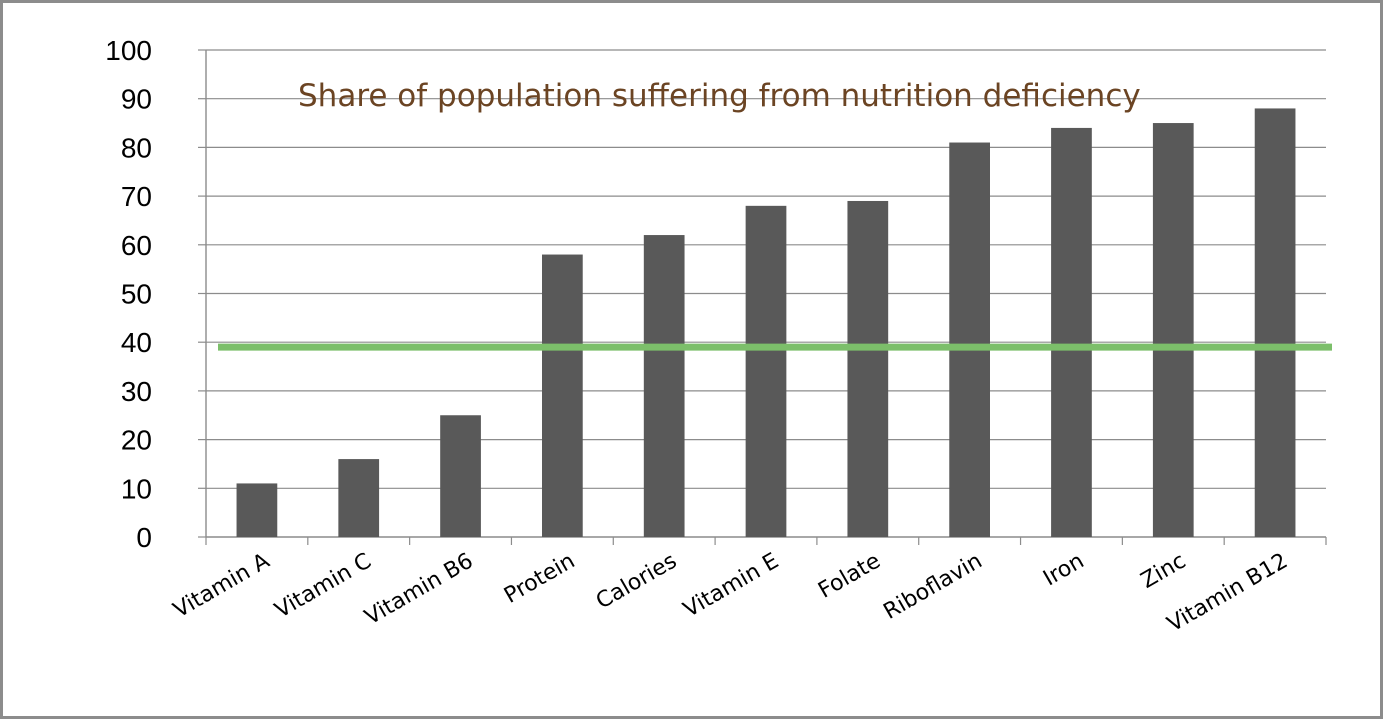 The height and width of the screenshot is (719, 1383). Describe the element at coordinates (136, 99) in the screenshot. I see `y-tick-label: 90` at that location.